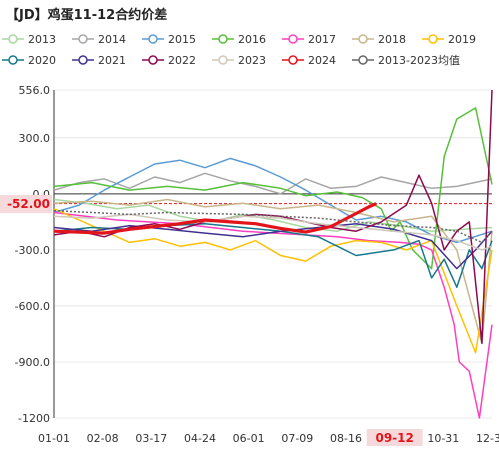  I want to click on x-tick-label: 06-01, so click(249, 438).